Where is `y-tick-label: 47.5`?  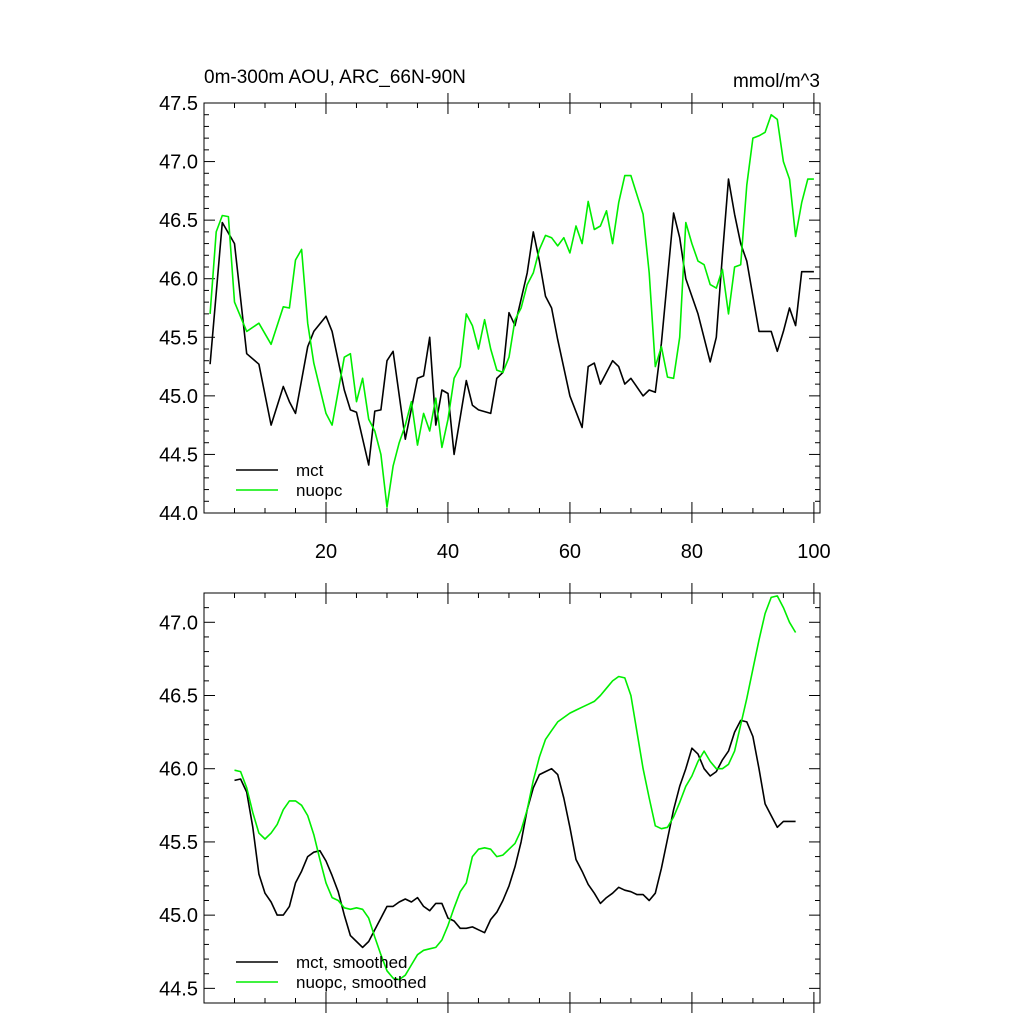
y-tick-label: 47.5 is located at coordinates (178, 104).